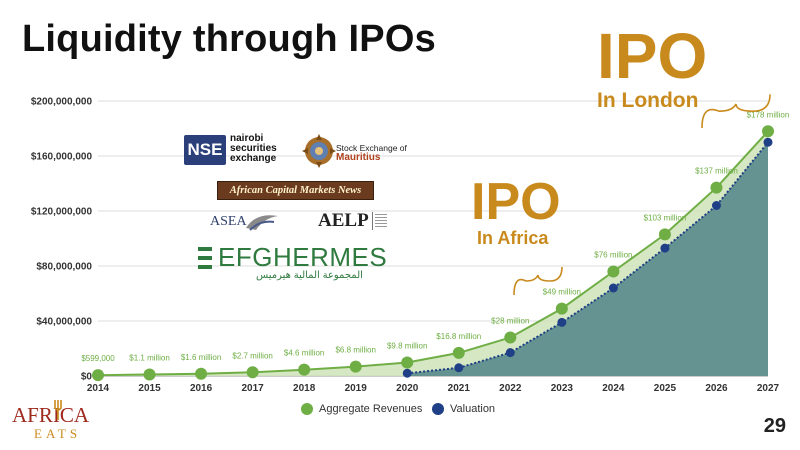 This screenshot has width=800, height=450. I want to click on revenue-data-label: $9.8 million, so click(407, 346).